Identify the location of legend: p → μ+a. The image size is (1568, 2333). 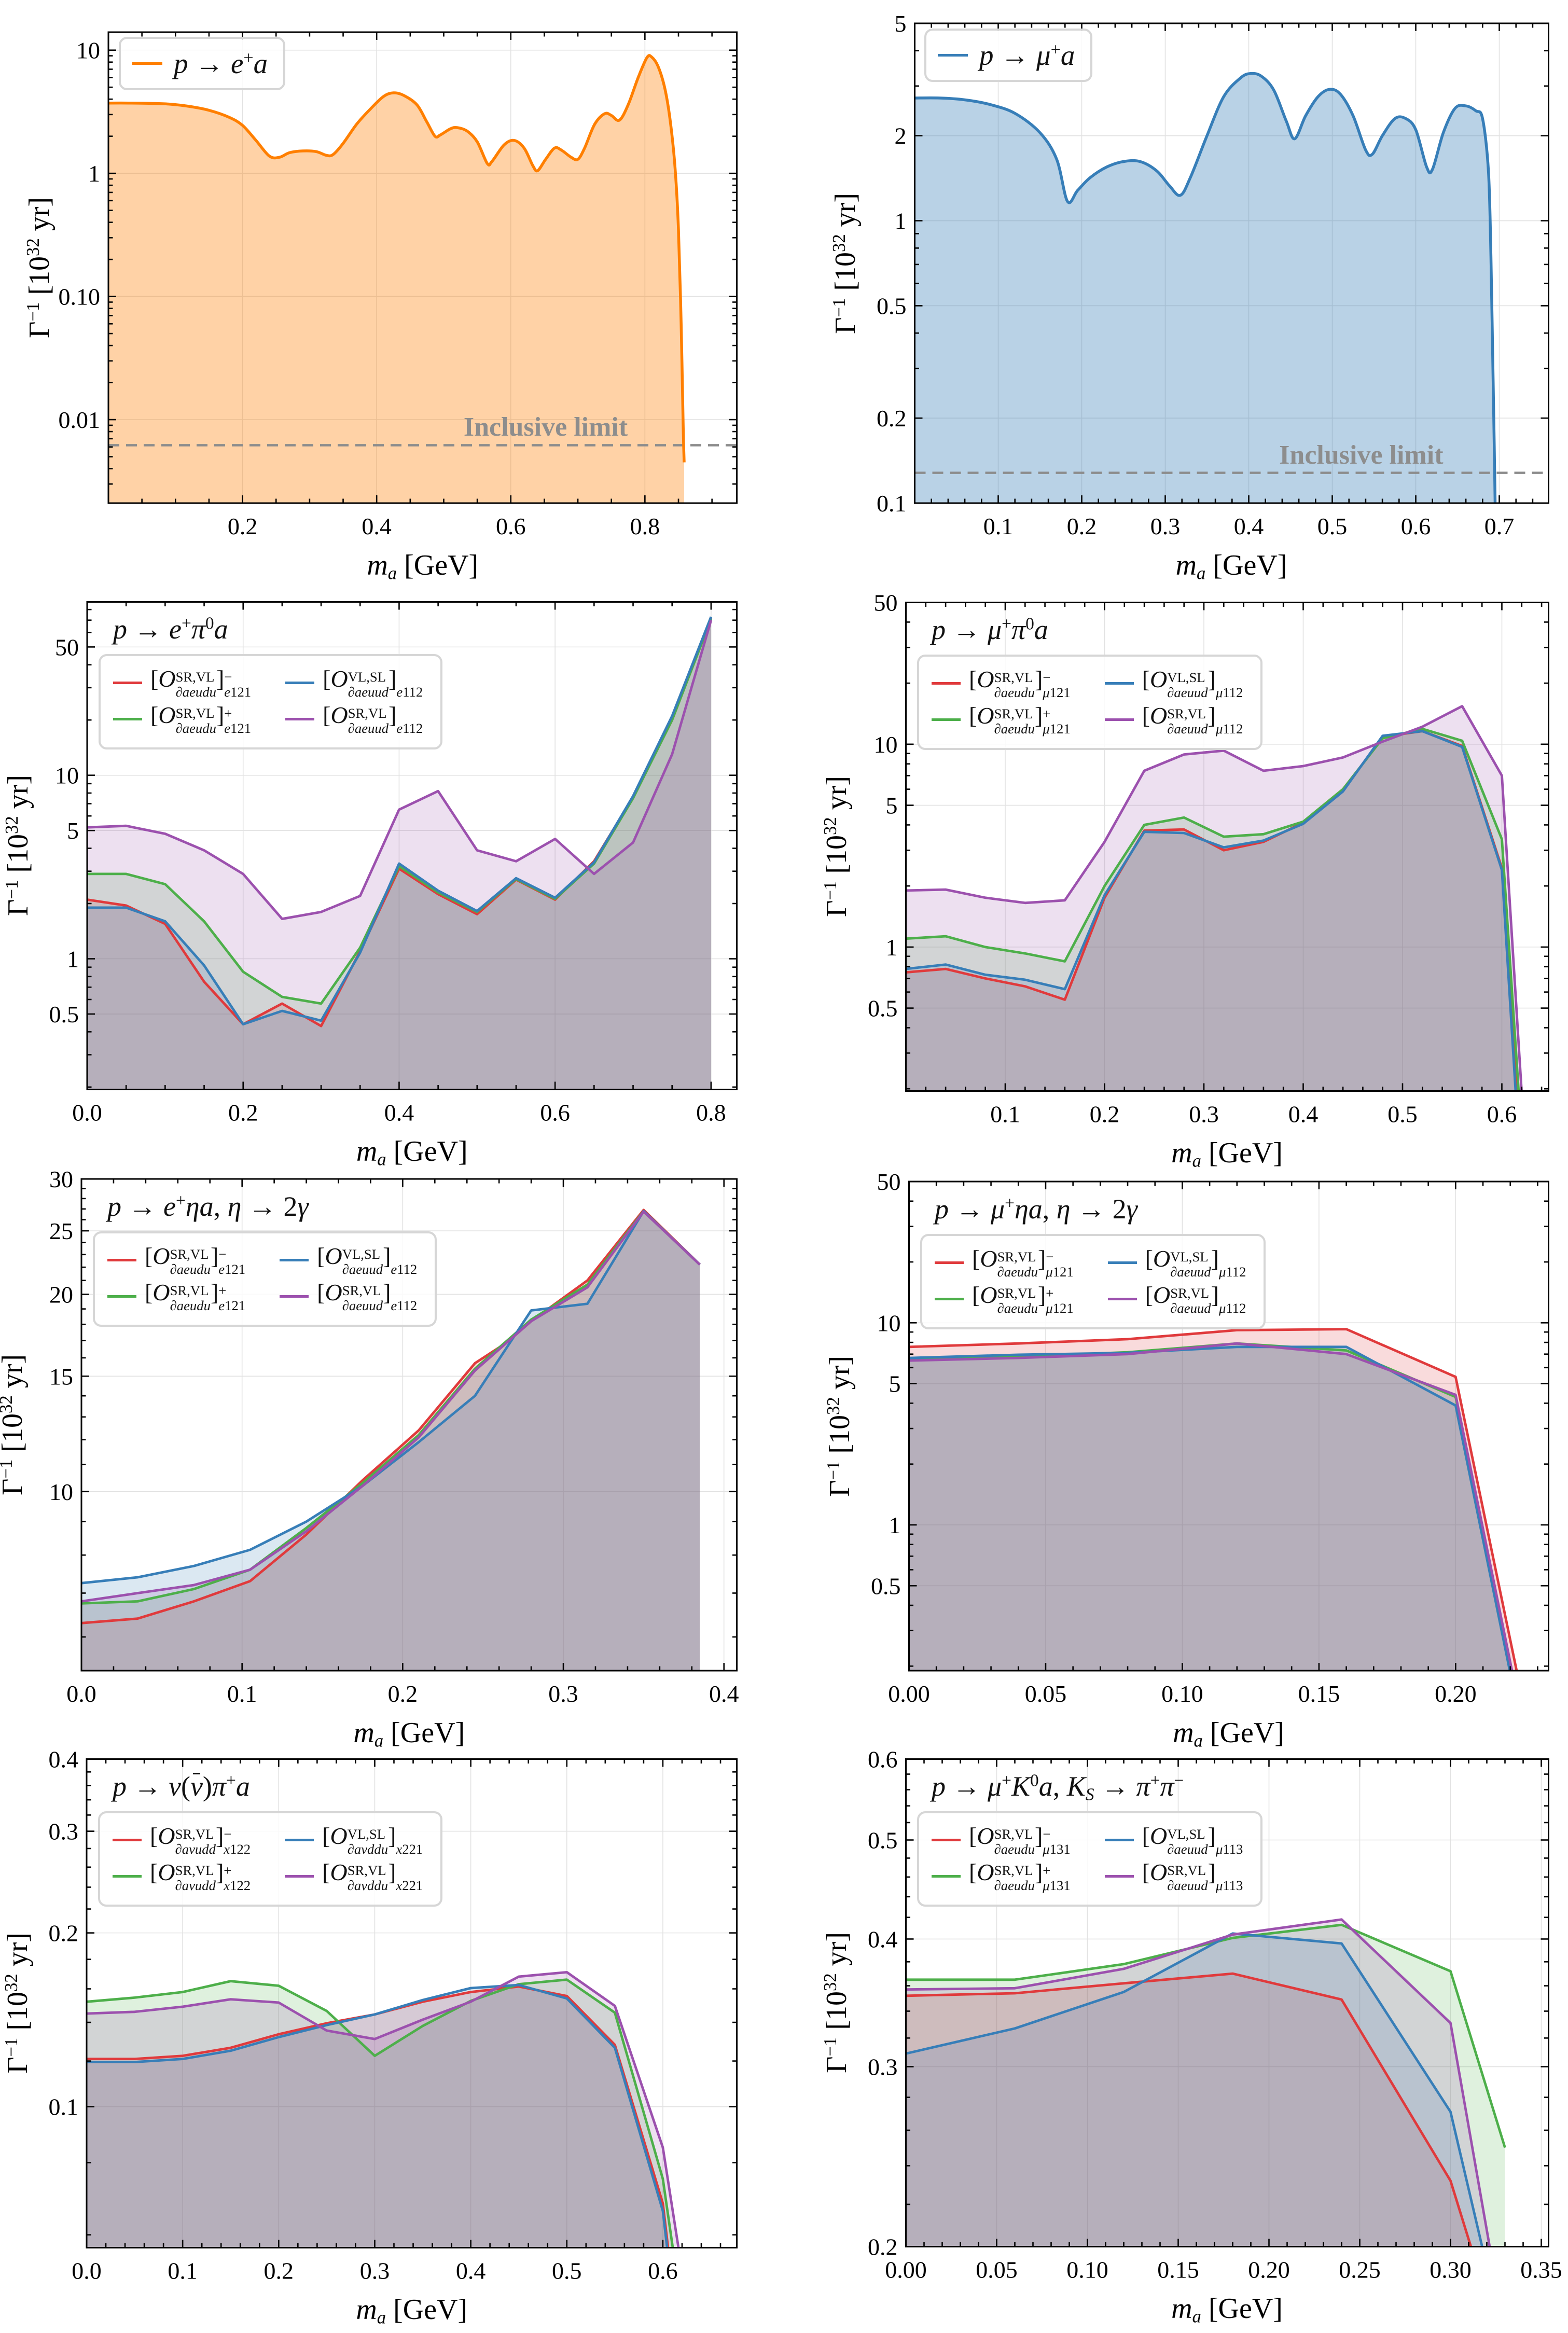
(1008, 56).